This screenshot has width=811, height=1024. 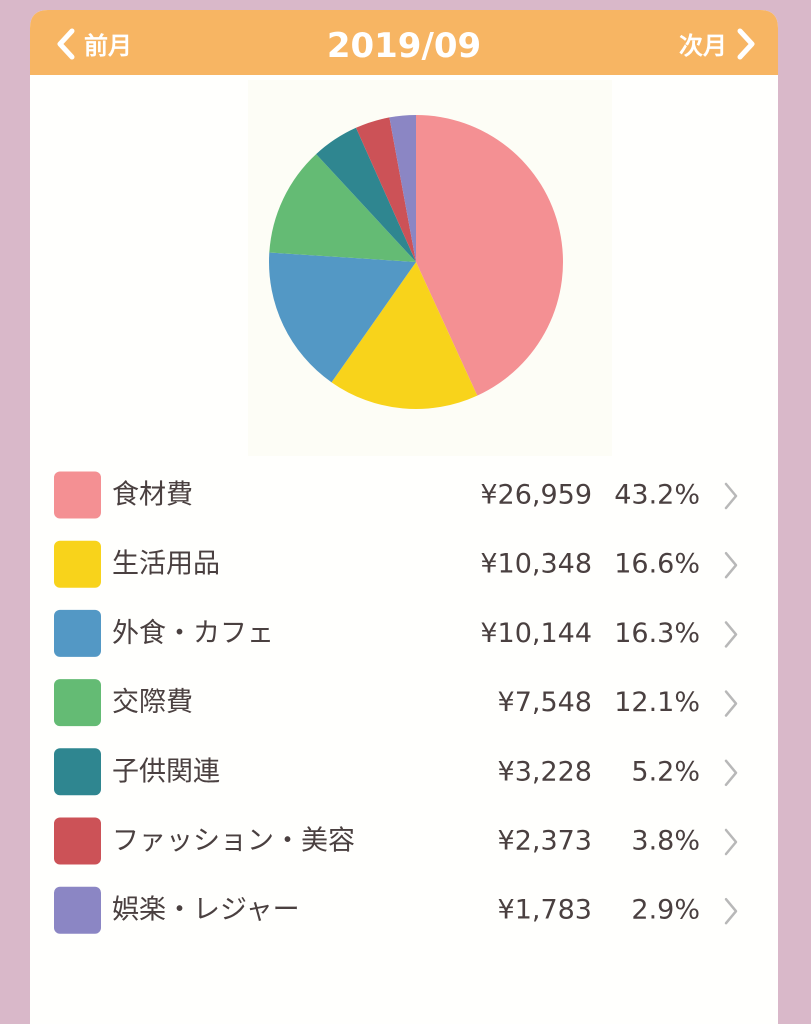 I want to click on percentage: 43.2%, so click(x=657, y=495).